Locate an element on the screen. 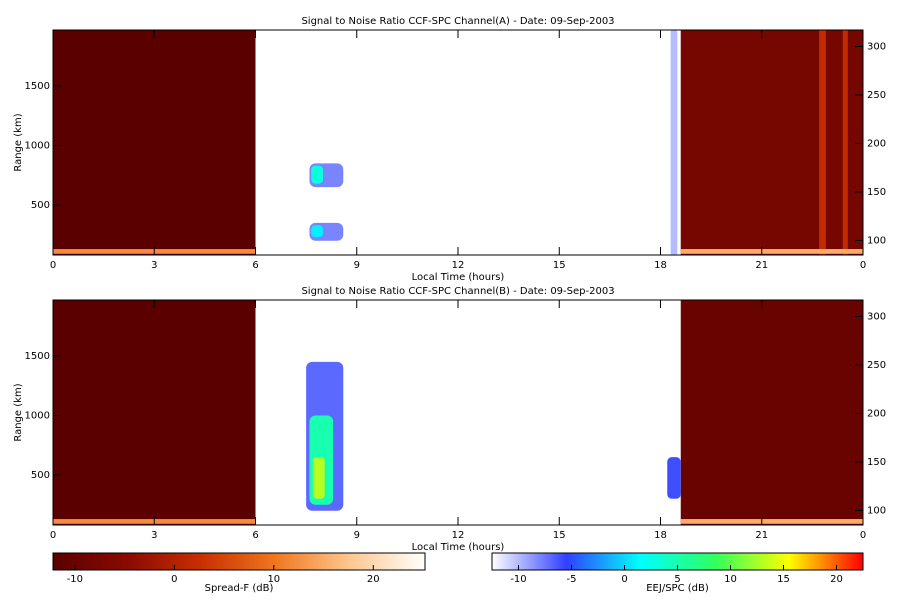 This screenshot has height=600, width=900. colorbar-tick-label: -5 is located at coordinates (572, 579).